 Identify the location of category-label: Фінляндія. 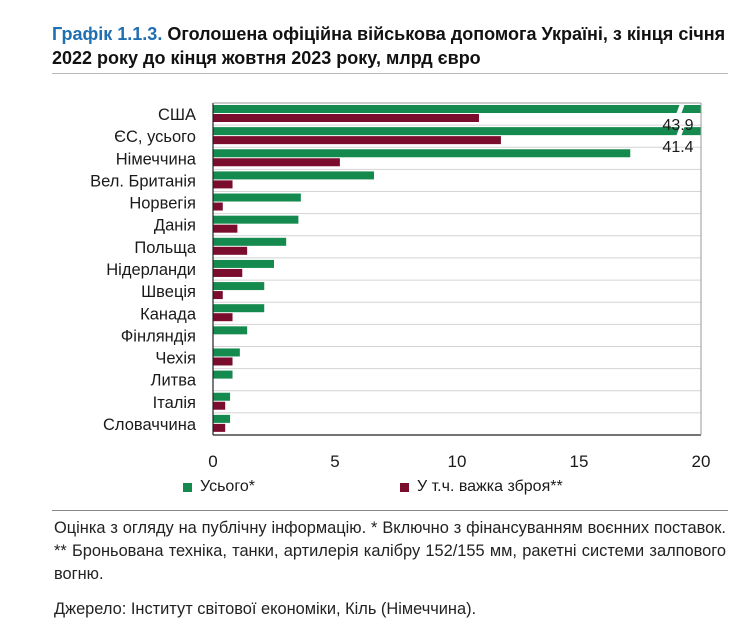
(158, 336).